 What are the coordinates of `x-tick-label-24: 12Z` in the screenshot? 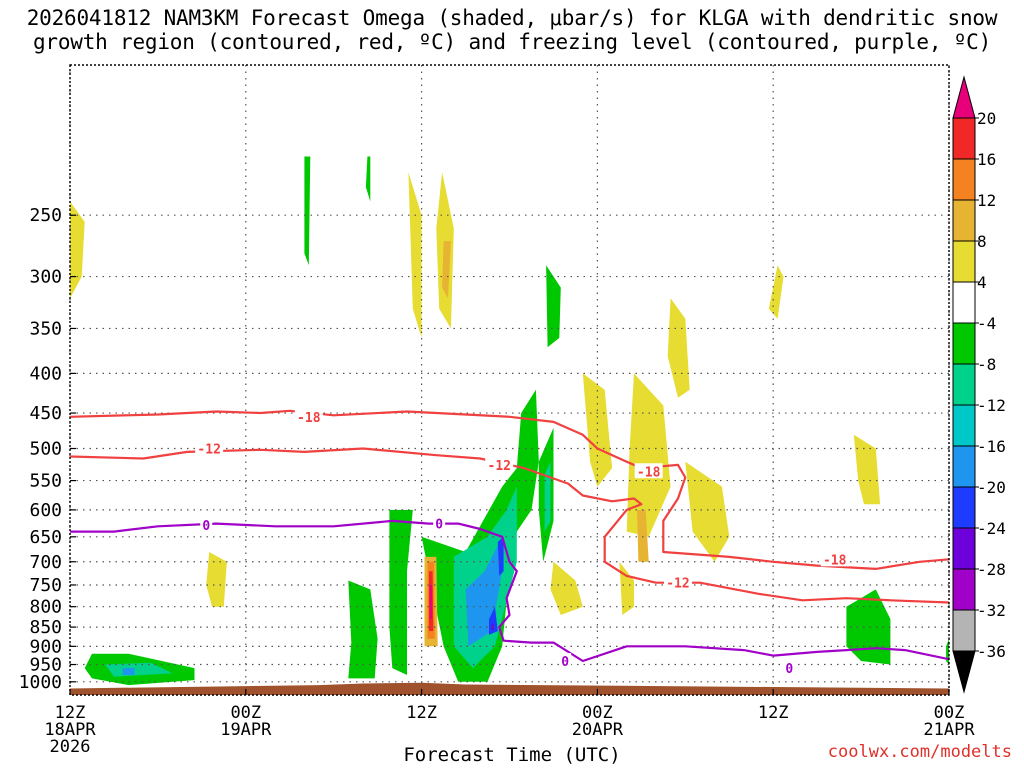 It's located at (421, 713).